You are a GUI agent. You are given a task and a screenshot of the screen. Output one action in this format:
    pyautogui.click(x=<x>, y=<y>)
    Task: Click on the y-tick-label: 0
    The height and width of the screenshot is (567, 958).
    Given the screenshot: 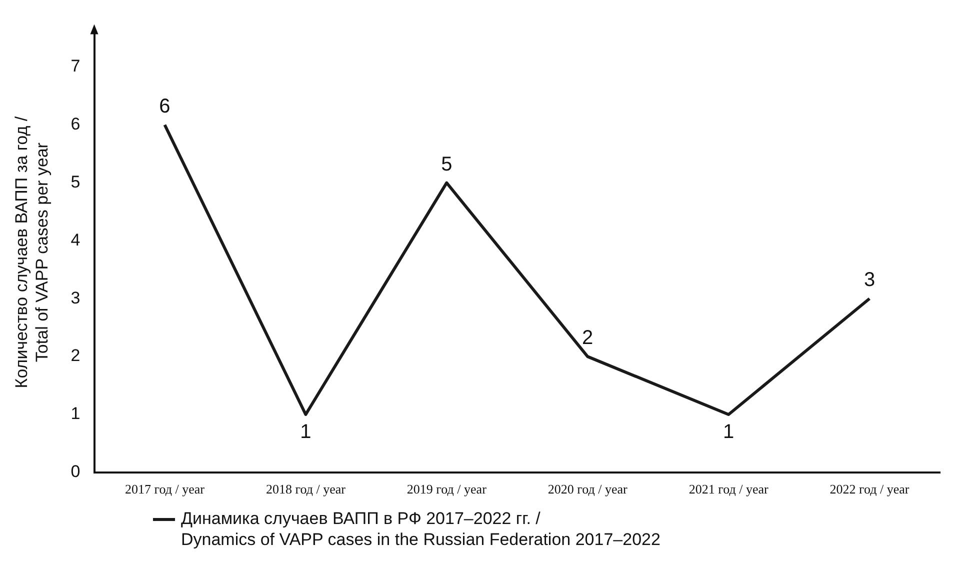 What is the action you would take?
    pyautogui.click(x=75, y=472)
    